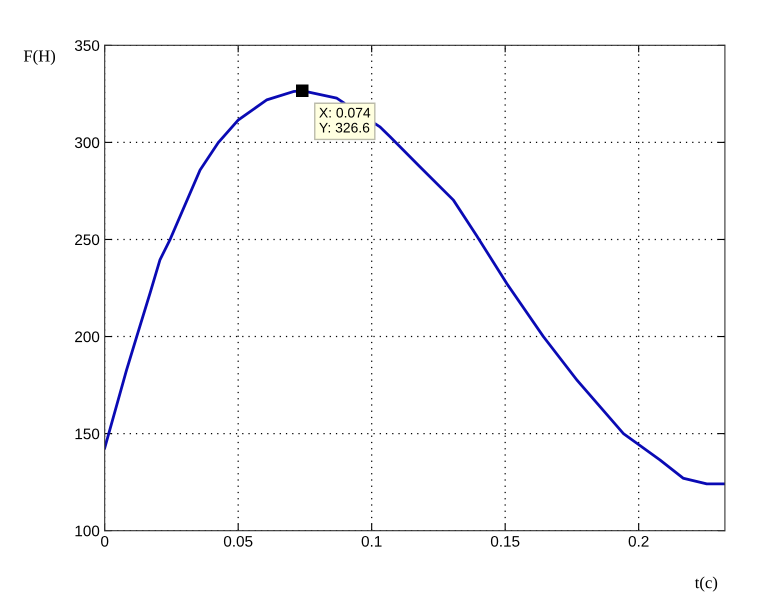  Describe the element at coordinates (238, 541) in the screenshot. I see `x-tick-label: 0.05` at that location.